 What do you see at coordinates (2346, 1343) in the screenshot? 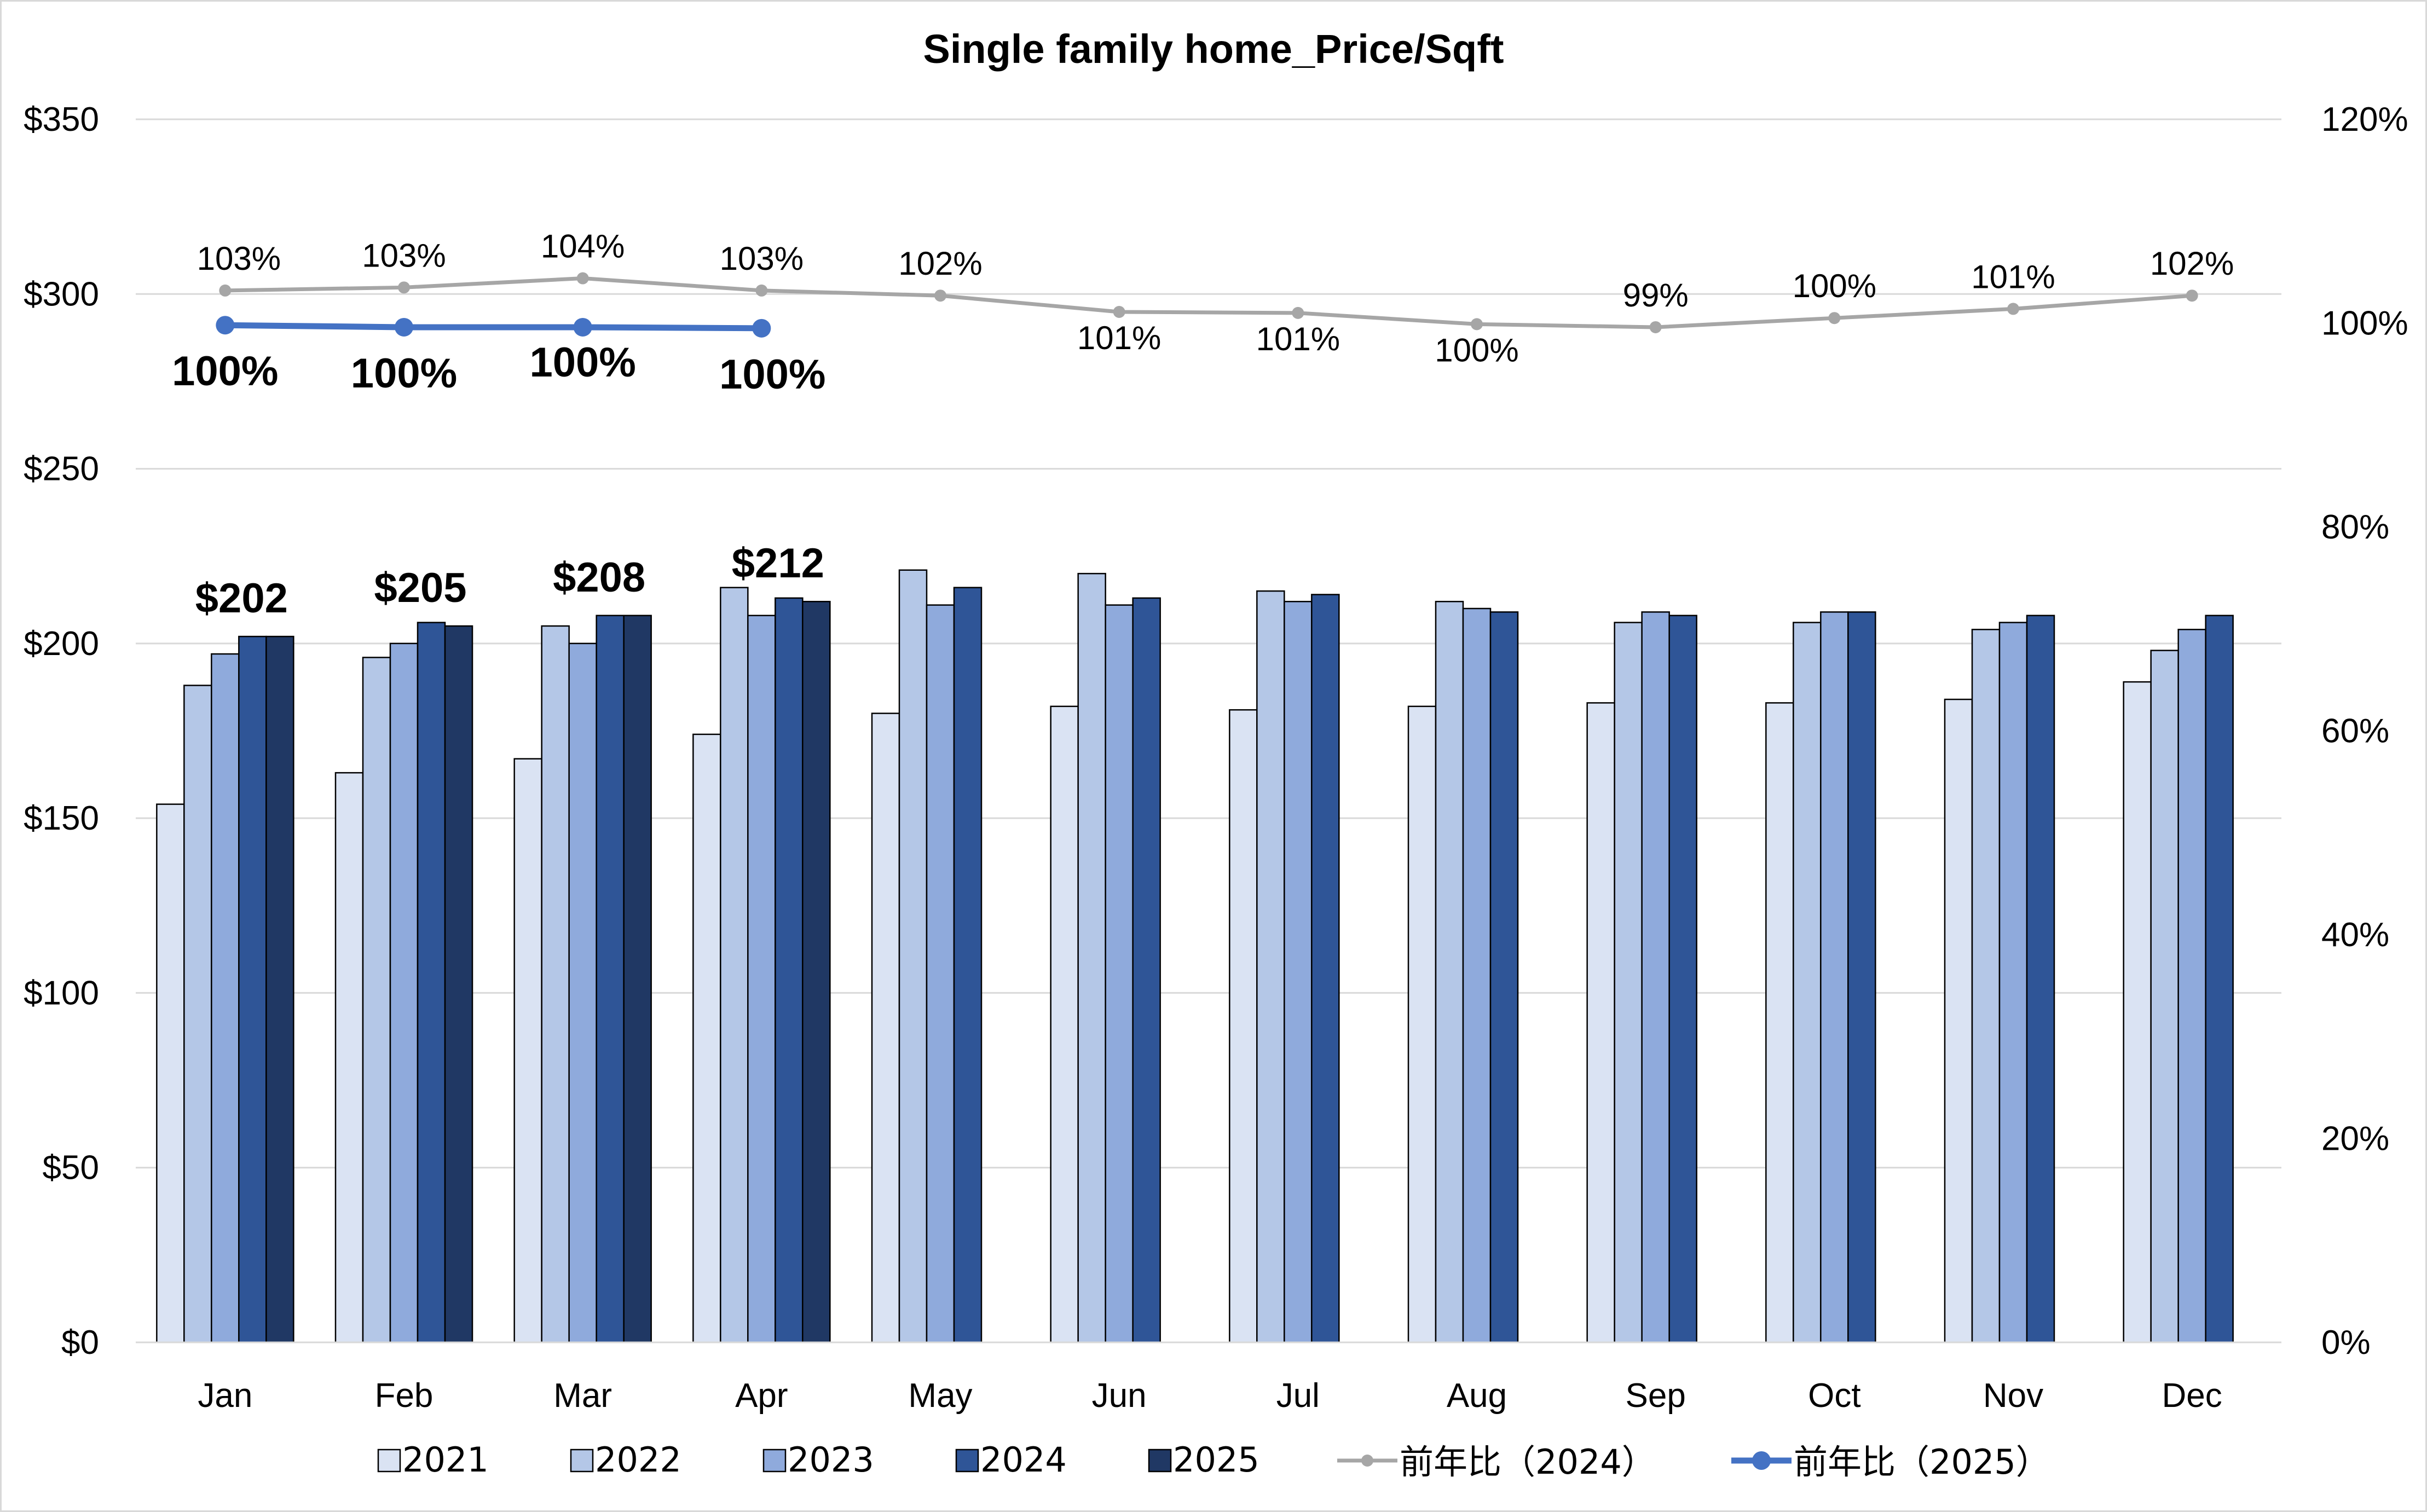
I see `y-right-tick-label: 0%` at bounding box center [2346, 1343].